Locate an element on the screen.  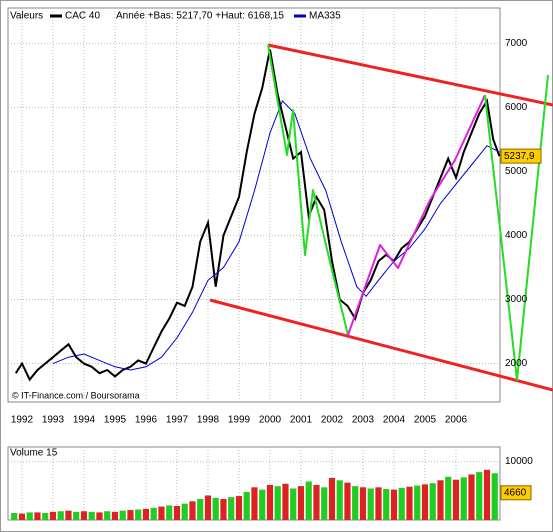
x-tick-label: 1993 is located at coordinates (53, 420).